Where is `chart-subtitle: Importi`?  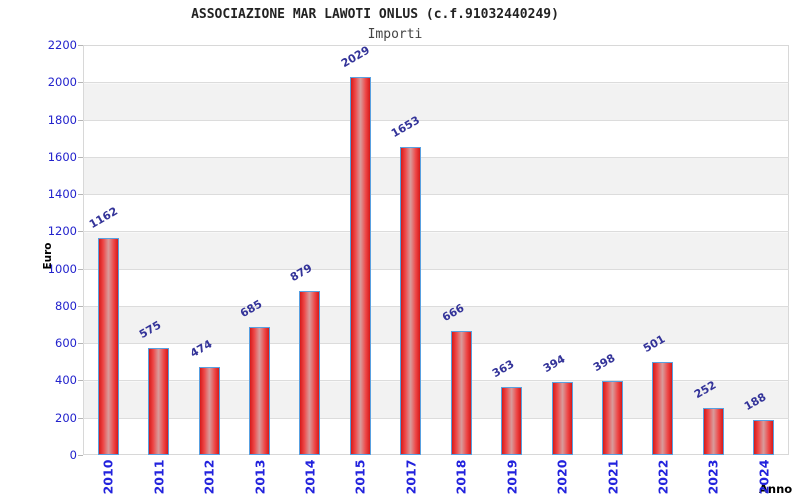 chart-subtitle: Importi is located at coordinates (395, 34).